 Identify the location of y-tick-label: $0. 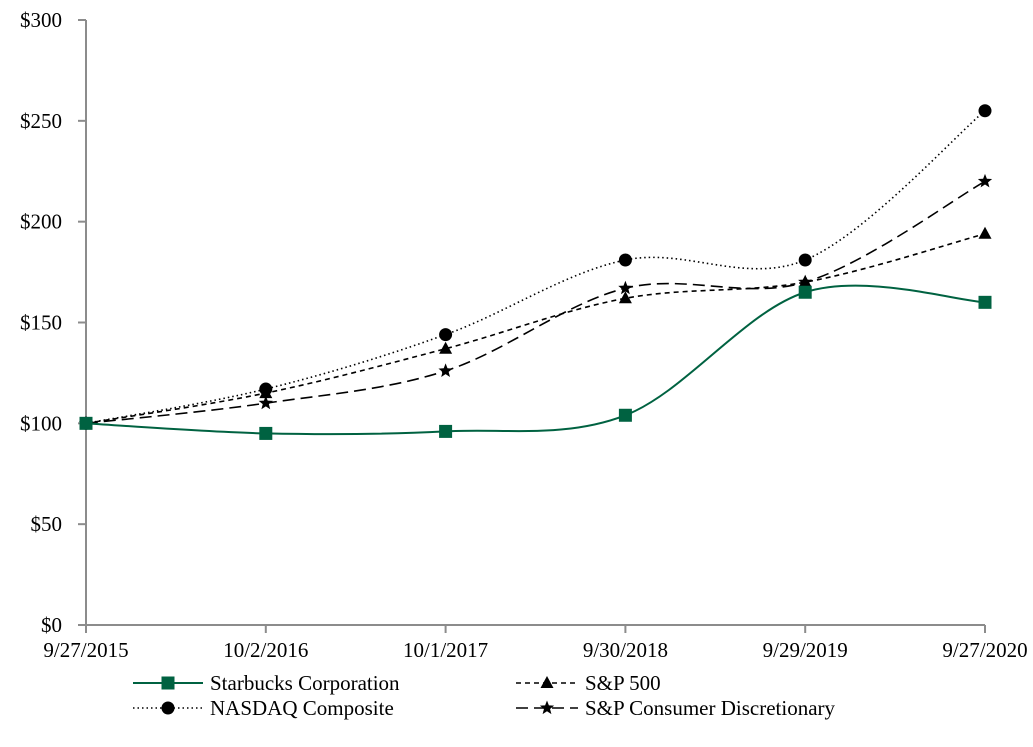
(51, 625).